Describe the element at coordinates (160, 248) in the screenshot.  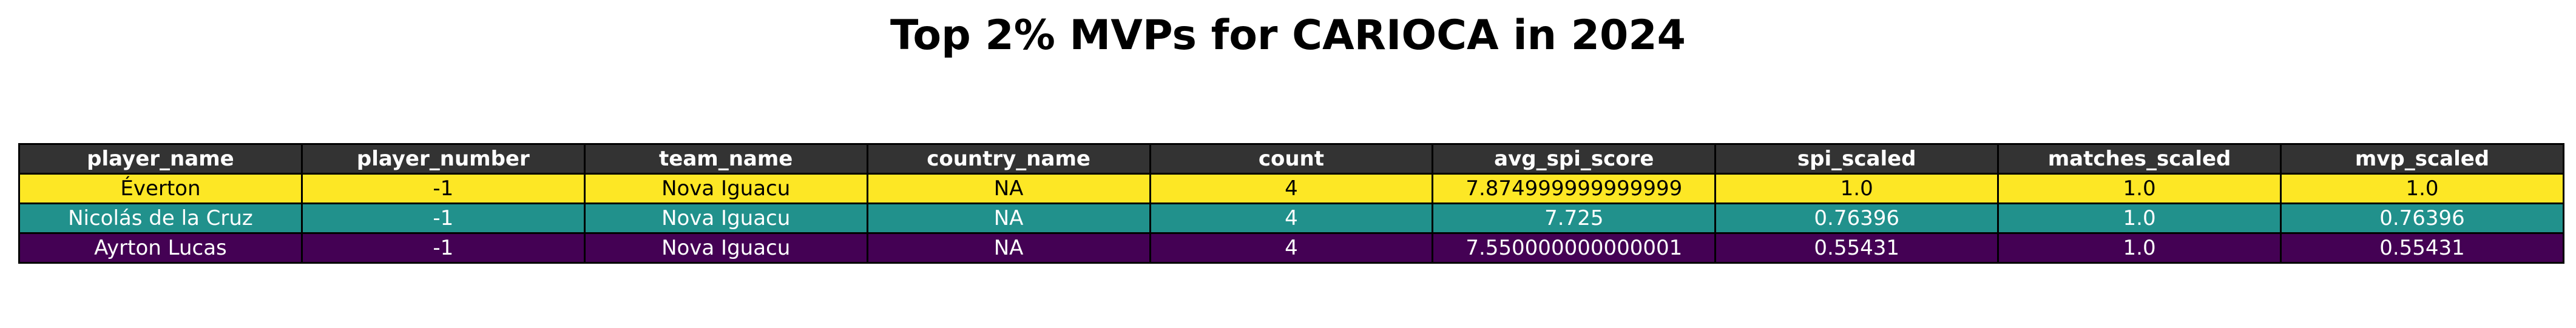
I see `cell-player-name: Ayrton Lucas` at that location.